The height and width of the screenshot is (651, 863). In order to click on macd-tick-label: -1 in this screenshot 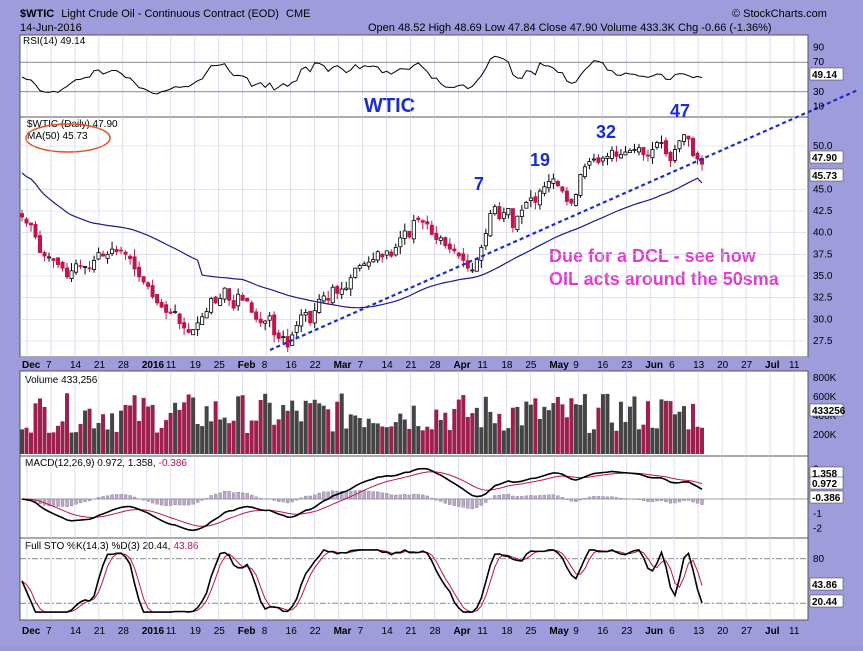, I will do `click(817, 514)`.